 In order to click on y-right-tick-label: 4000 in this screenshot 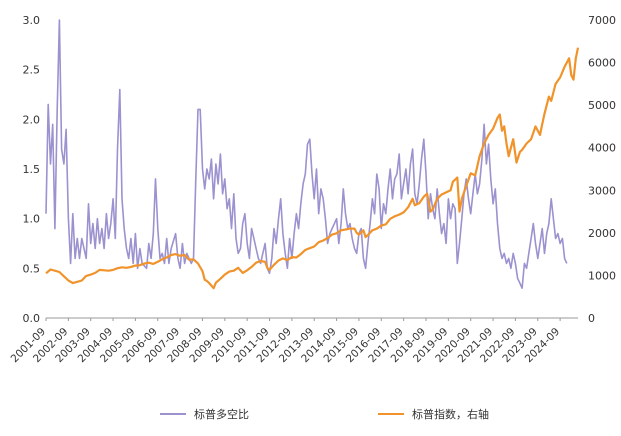, I will do `click(602, 148)`.